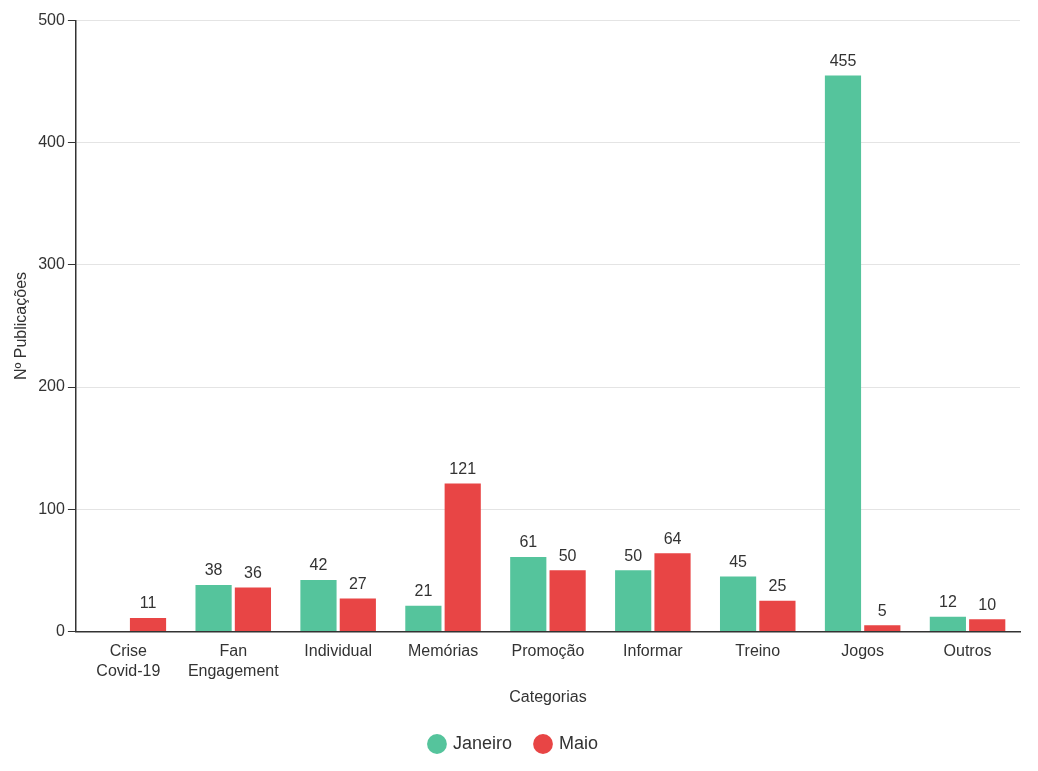 This screenshot has width=1038, height=771. Describe the element at coordinates (51, 386) in the screenshot. I see `y-tick-label: 200` at that location.